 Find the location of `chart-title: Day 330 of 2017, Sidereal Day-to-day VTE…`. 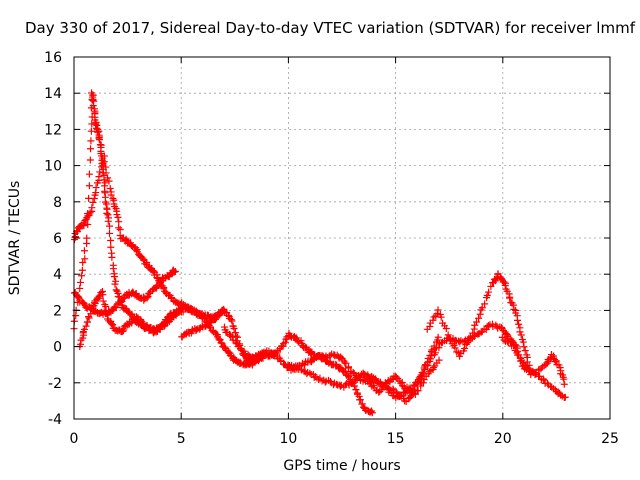

chart-title: Day 330 of 2017, Sidereal Day-to-day VTE… is located at coordinates (330, 28).